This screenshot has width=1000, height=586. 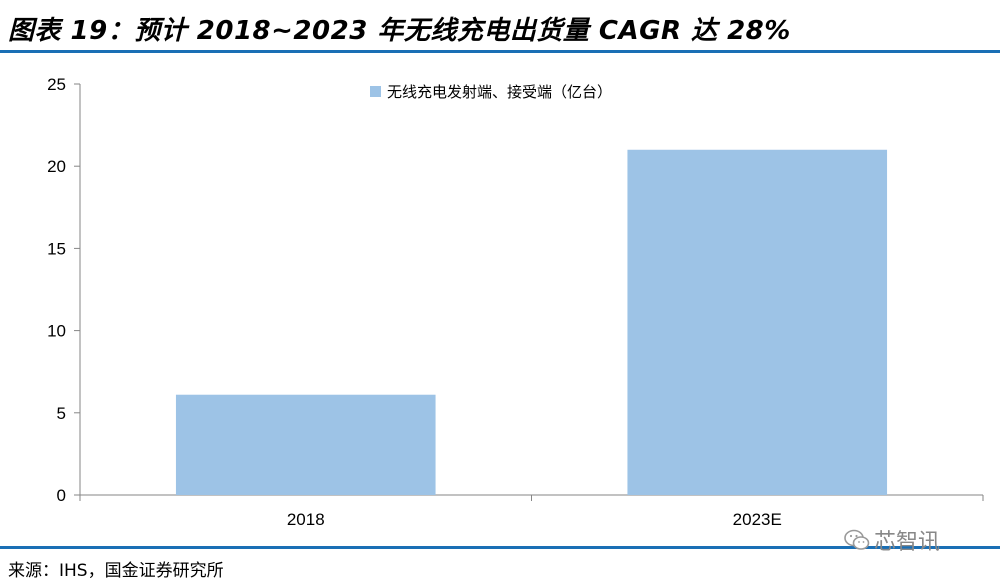 I want to click on wechat-icon, so click(x=857, y=539).